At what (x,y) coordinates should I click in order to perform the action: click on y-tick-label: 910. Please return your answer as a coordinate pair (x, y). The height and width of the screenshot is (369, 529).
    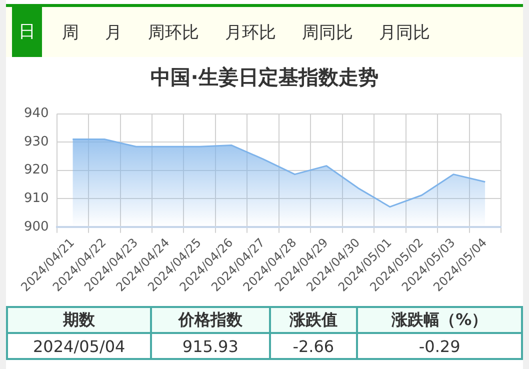
    Looking at the image, I should click on (36, 198).